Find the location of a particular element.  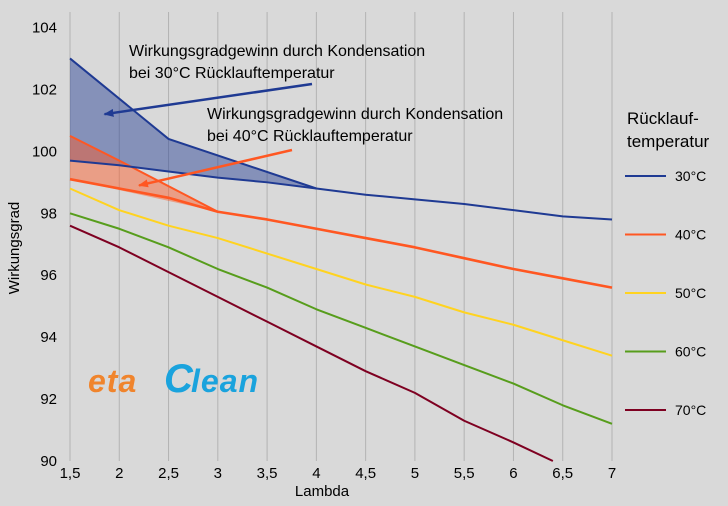

gain-area is located at coordinates (193, 123).